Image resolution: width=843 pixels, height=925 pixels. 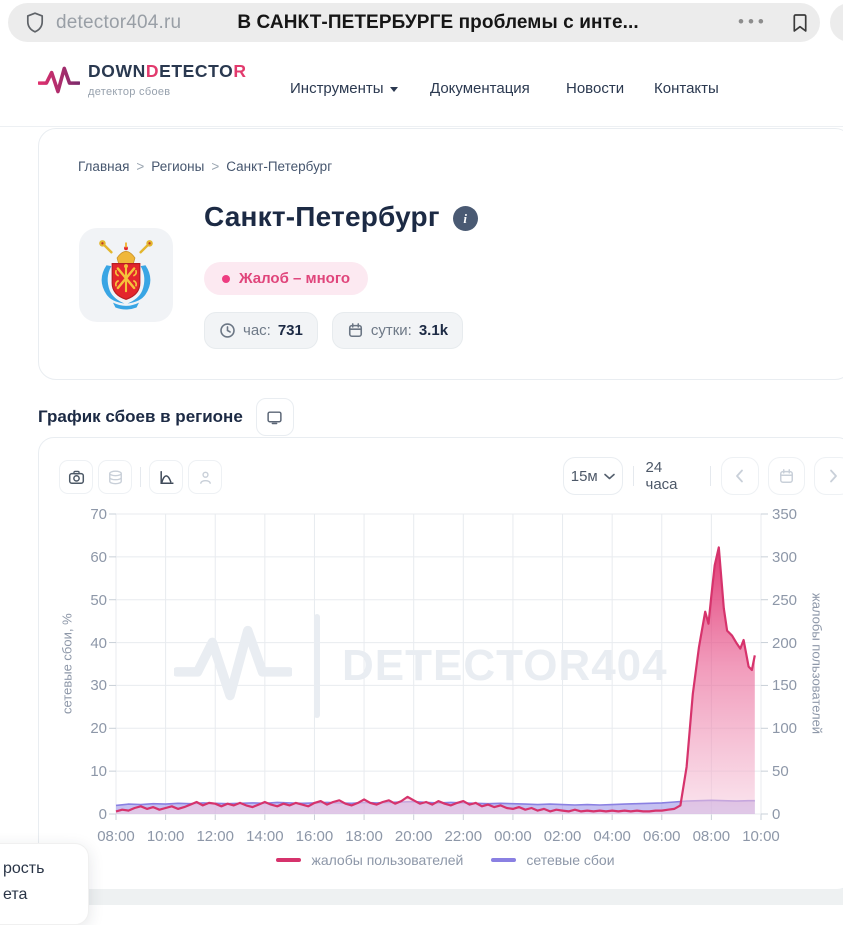 I want to click on clock-icon, so click(x=227, y=330).